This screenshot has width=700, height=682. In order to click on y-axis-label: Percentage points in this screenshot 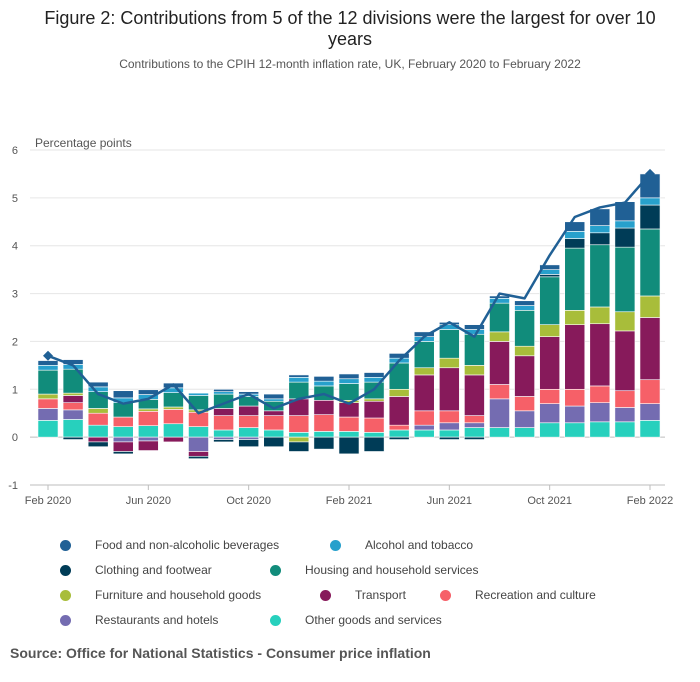, I will do `click(83, 143)`.